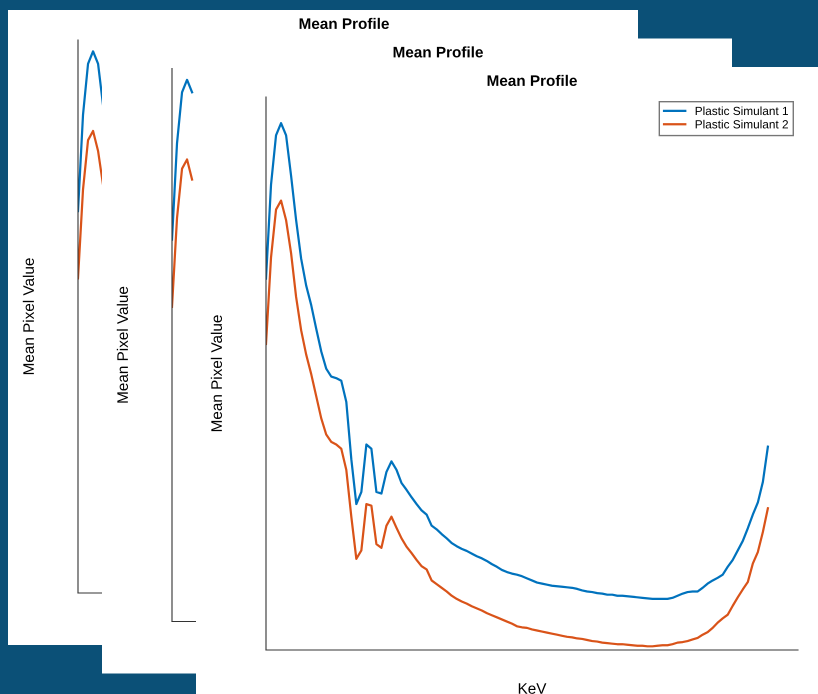 The width and height of the screenshot is (818, 694). Describe the element at coordinates (532, 688) in the screenshot. I see `x-axis-title: KeV` at that location.